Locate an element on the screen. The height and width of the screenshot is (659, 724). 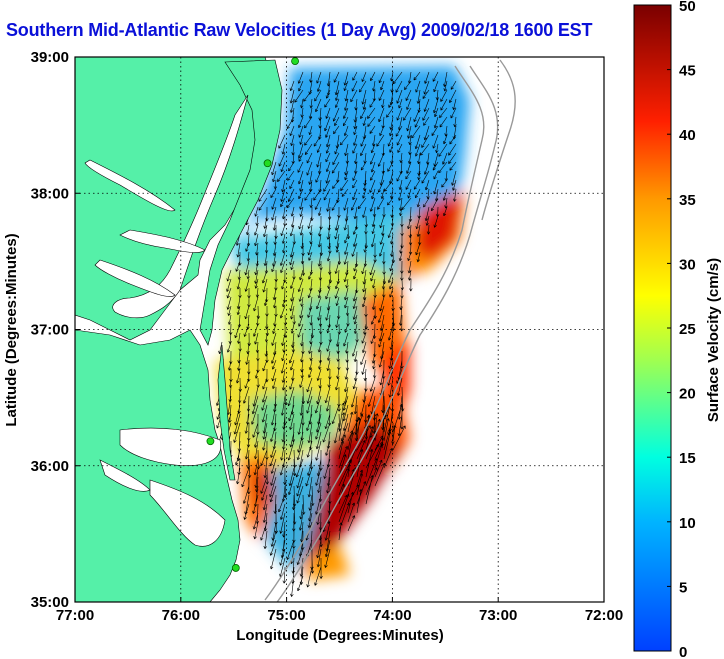
y-tick-label: 35:00 is located at coordinates (50, 602).